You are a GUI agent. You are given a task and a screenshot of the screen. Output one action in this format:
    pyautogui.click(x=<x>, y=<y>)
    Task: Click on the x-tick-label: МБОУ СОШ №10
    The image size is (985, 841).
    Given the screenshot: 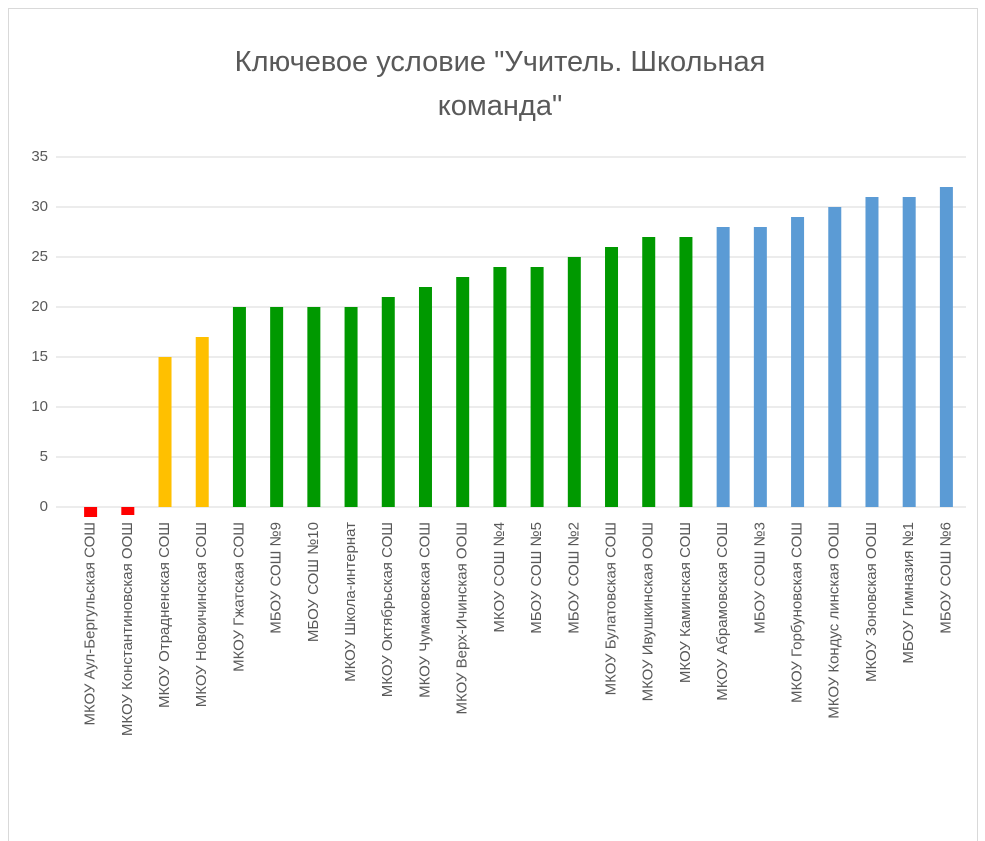 What is the action you would take?
    pyautogui.click(x=313, y=582)
    